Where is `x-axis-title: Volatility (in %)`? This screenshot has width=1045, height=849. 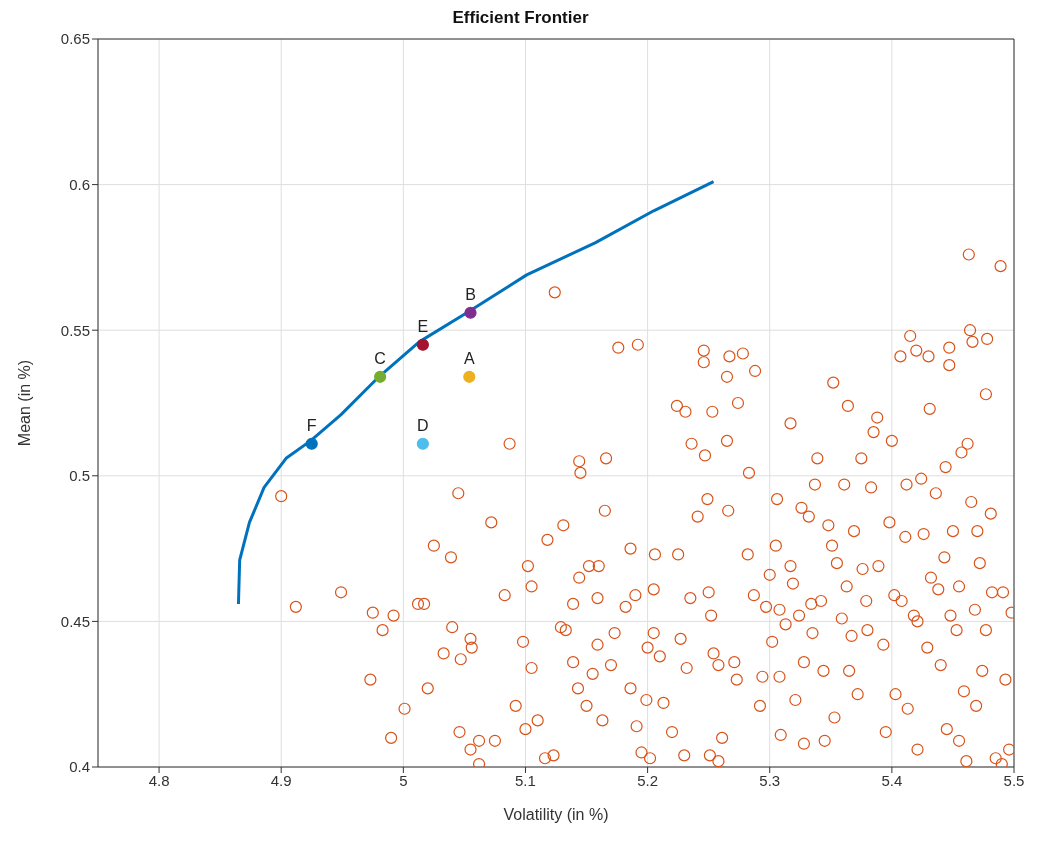 x-axis-title: Volatility (in %) is located at coordinates (556, 814).